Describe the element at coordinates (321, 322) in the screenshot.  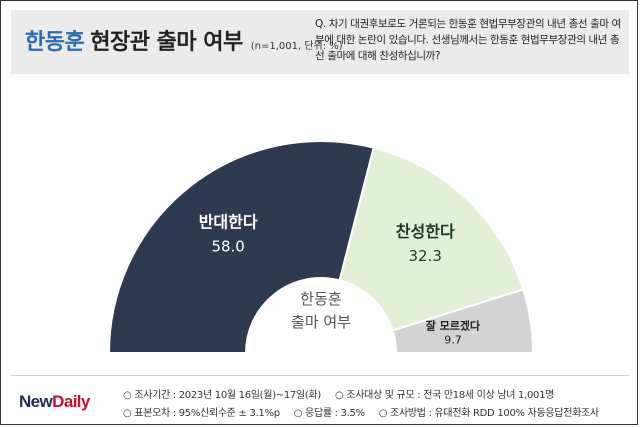
I see `center-label-line2: 출마 여부` at that location.